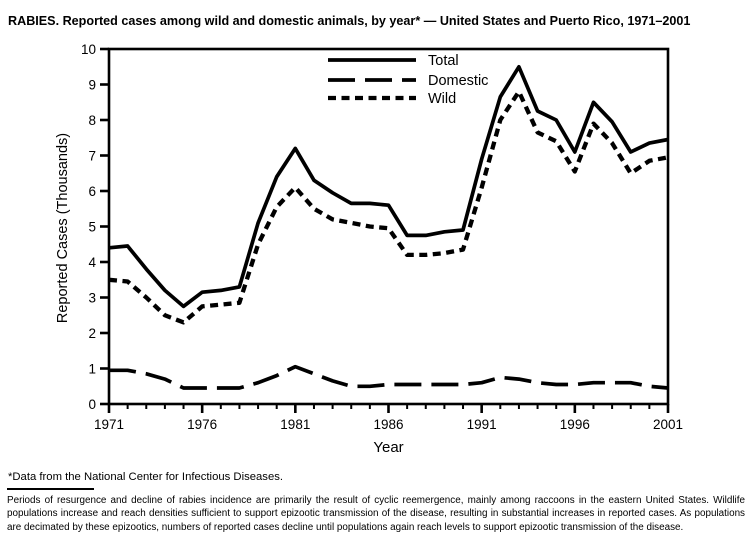 The height and width of the screenshot is (546, 751). What do you see at coordinates (388, 447) in the screenshot?
I see `x-axis-title: Year` at bounding box center [388, 447].